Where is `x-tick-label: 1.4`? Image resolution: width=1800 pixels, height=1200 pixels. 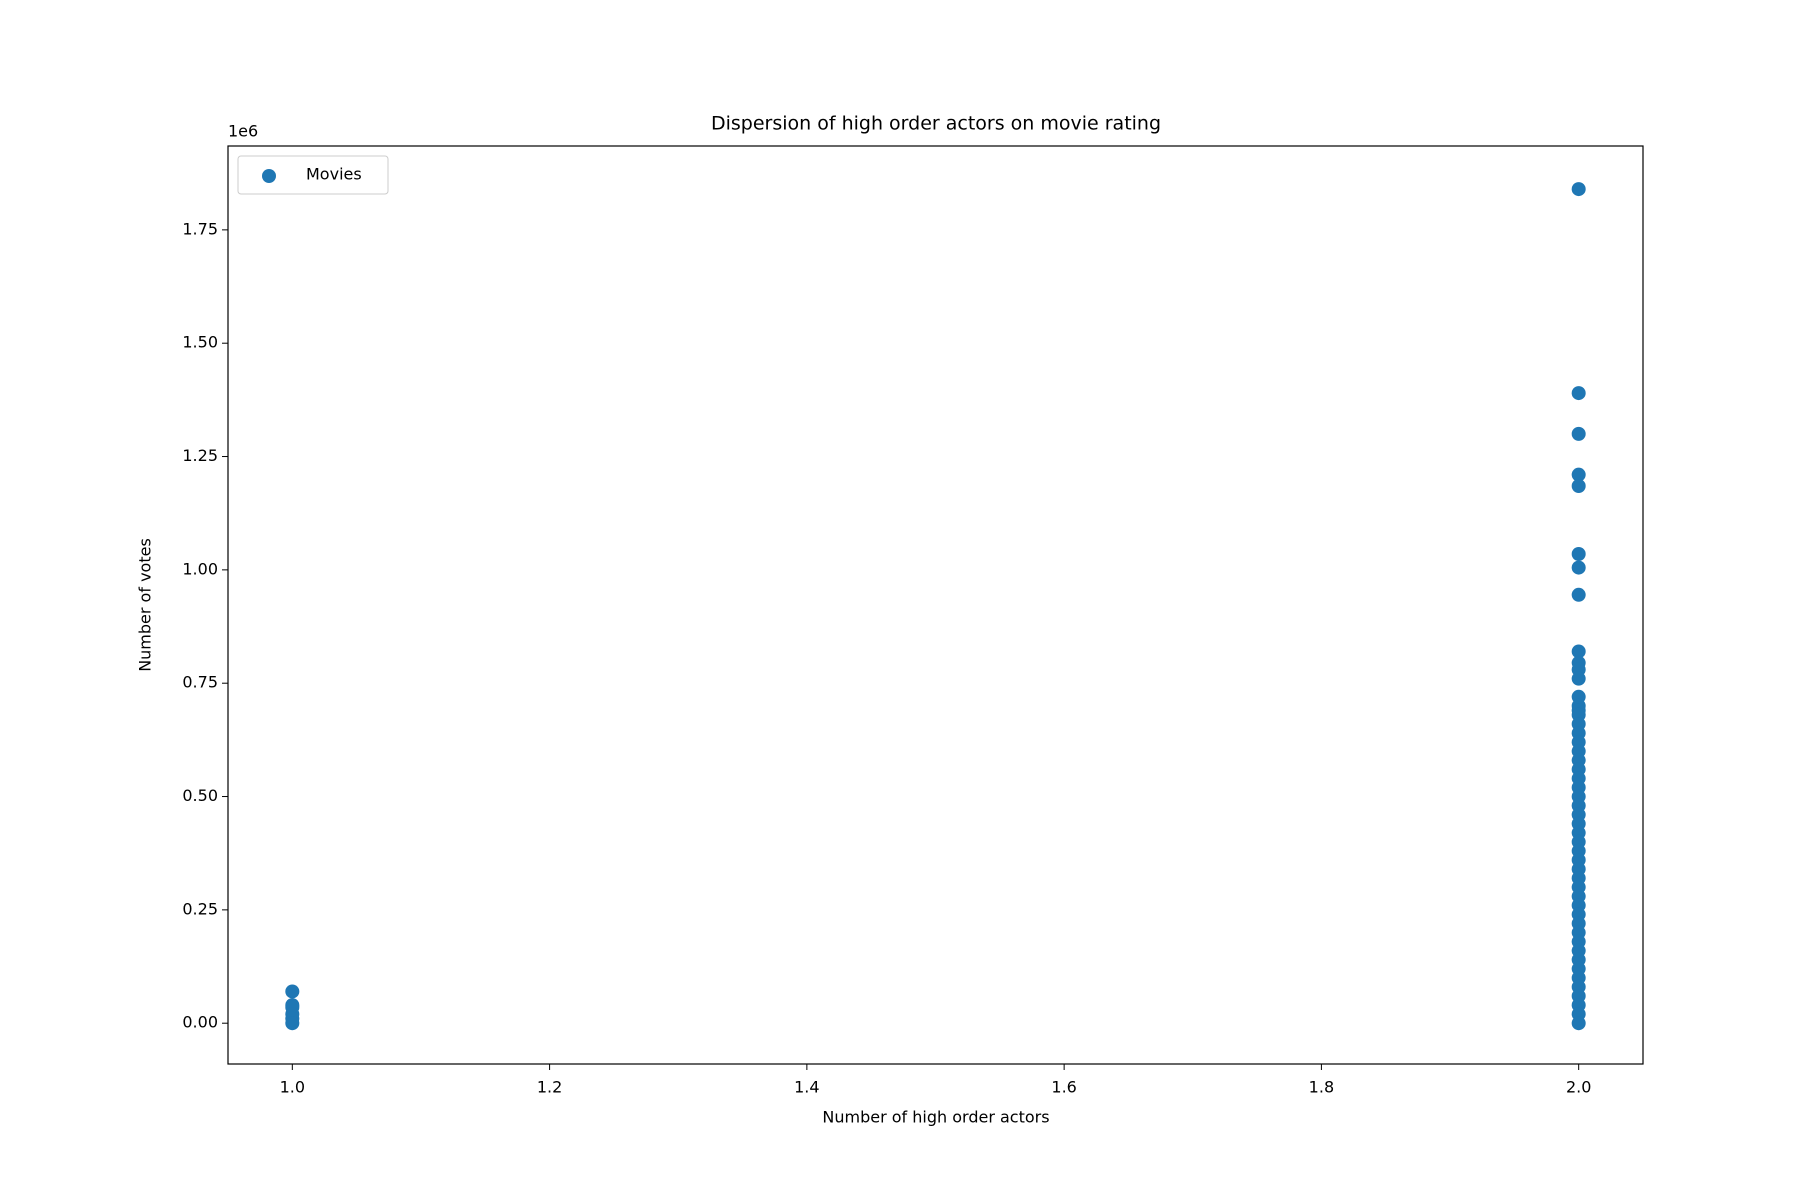 x-tick-label: 1.4 is located at coordinates (806, 1087).